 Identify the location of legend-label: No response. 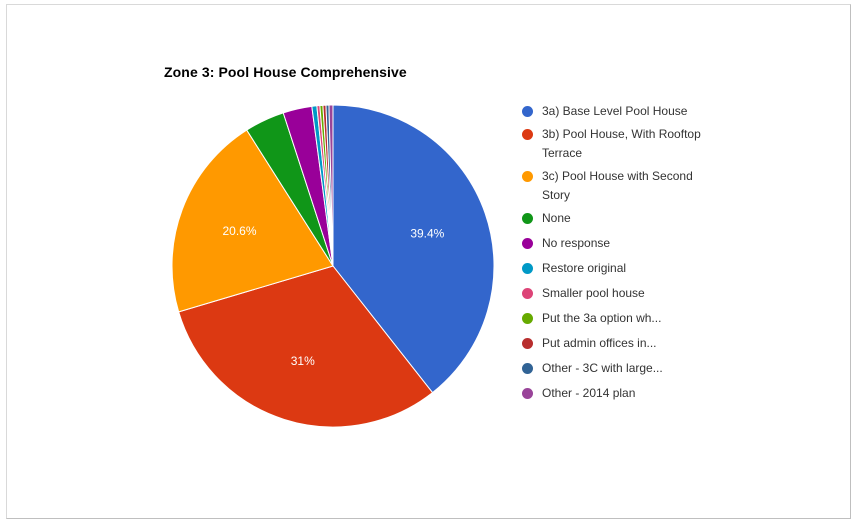
(576, 243).